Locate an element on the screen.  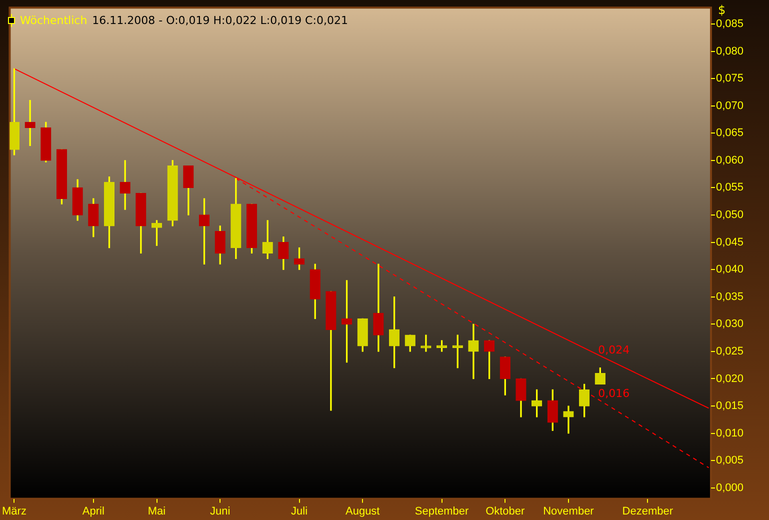
y-tick-label: 0,025 is located at coordinates (730, 351).